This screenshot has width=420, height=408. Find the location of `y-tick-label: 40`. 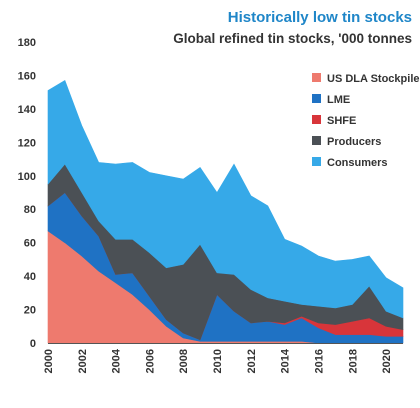

y-tick-label: 40 is located at coordinates (30, 277).